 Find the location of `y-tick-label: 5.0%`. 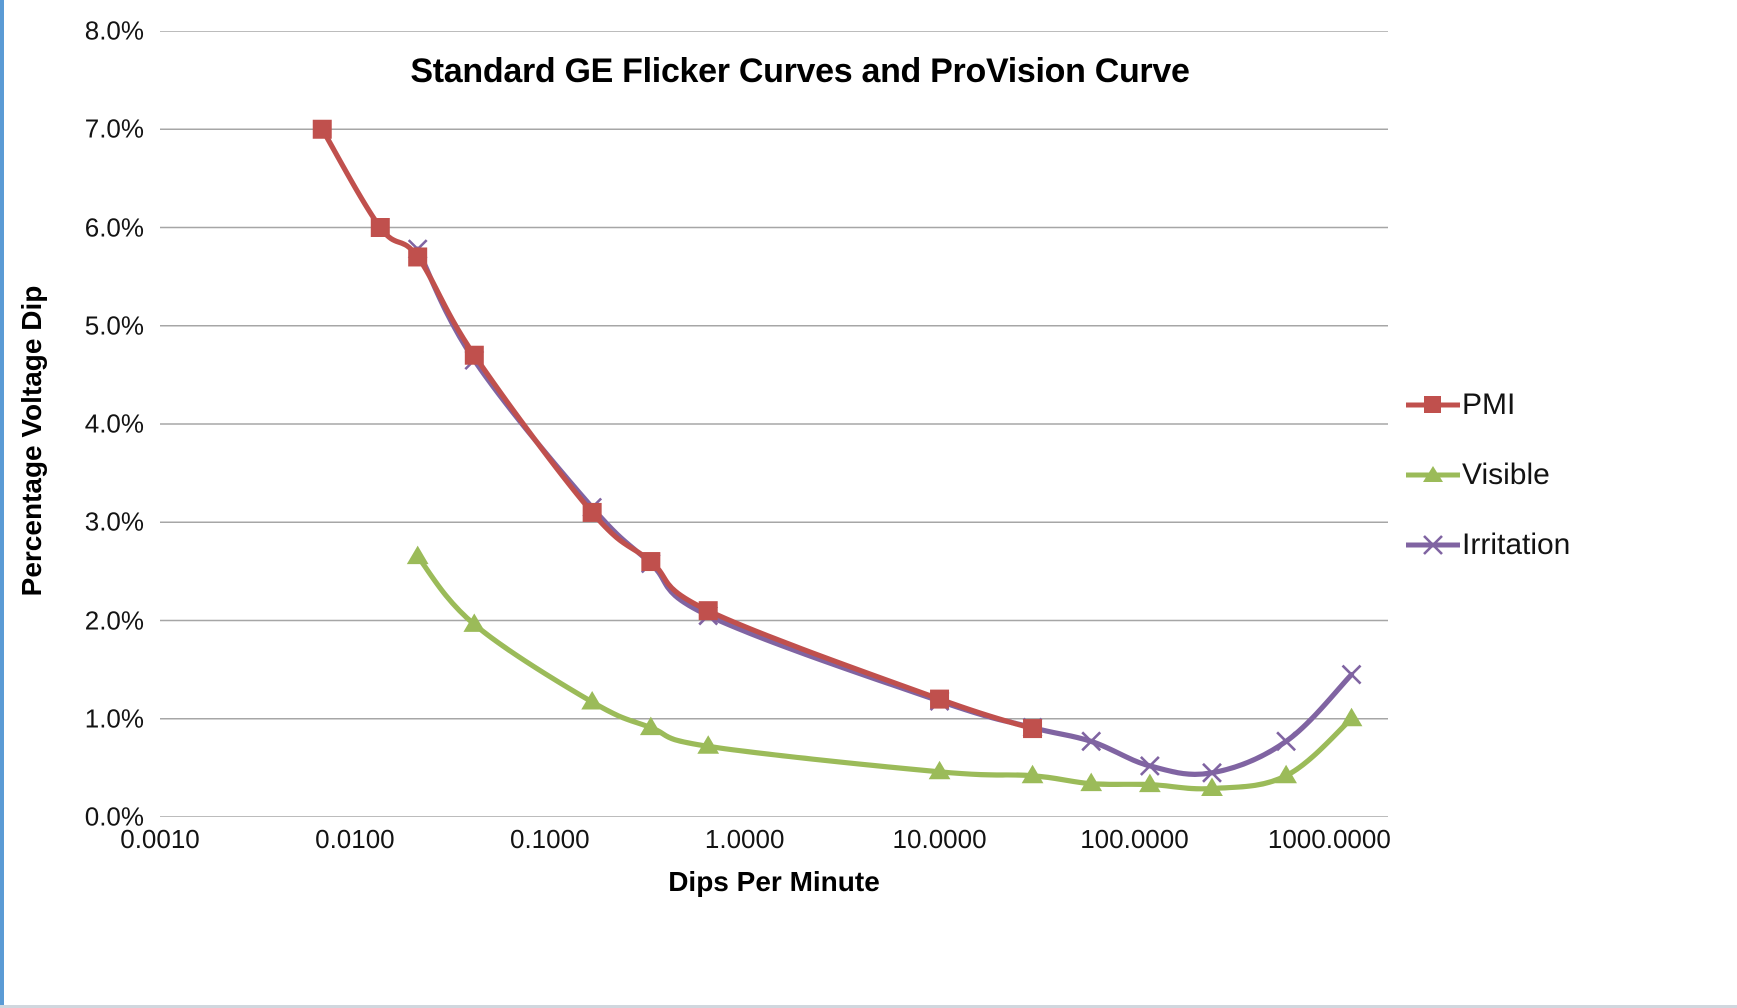

y-tick-label: 5.0% is located at coordinates (114, 325).